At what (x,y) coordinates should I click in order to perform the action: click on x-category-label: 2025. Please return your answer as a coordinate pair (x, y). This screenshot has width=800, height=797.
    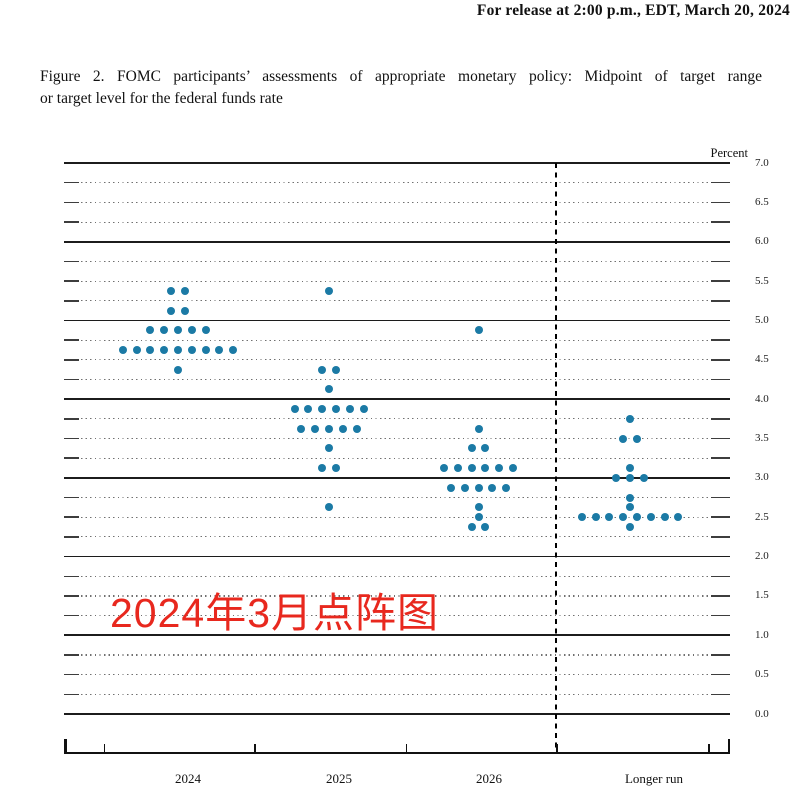
    Looking at the image, I should click on (339, 778).